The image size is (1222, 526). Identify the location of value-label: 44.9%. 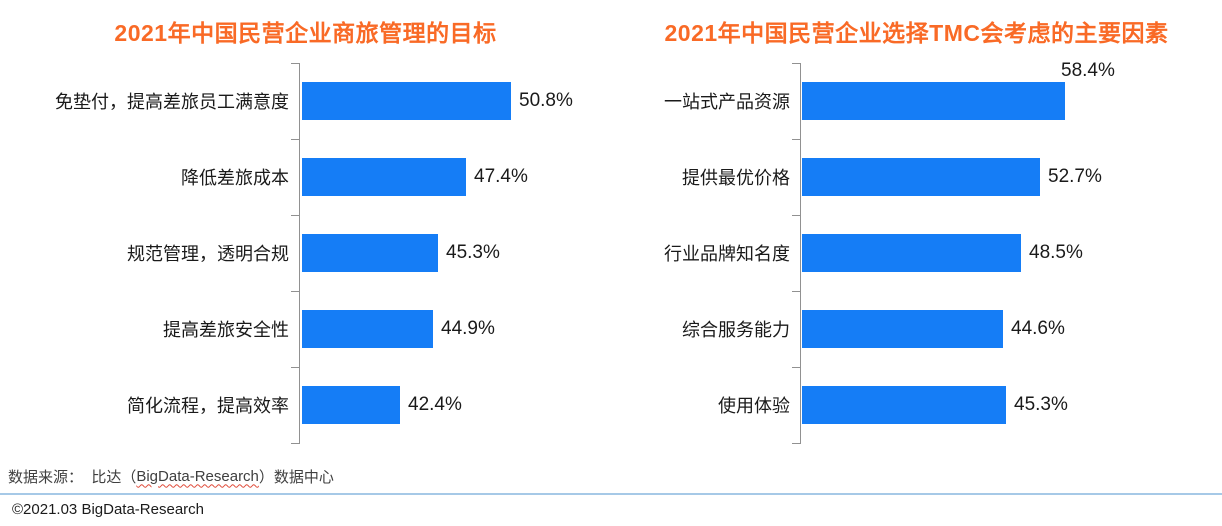
(468, 328).